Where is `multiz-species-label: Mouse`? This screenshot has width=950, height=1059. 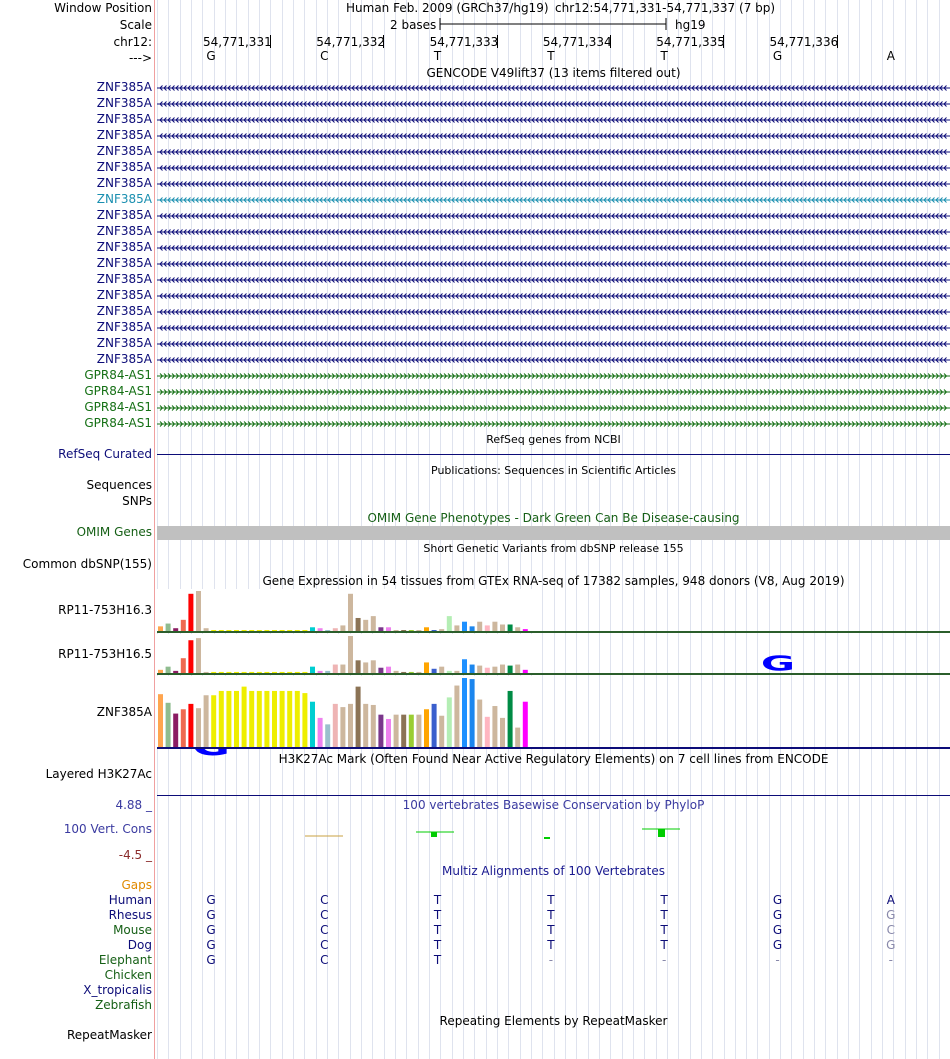 multiz-species-label: Mouse is located at coordinates (132, 930).